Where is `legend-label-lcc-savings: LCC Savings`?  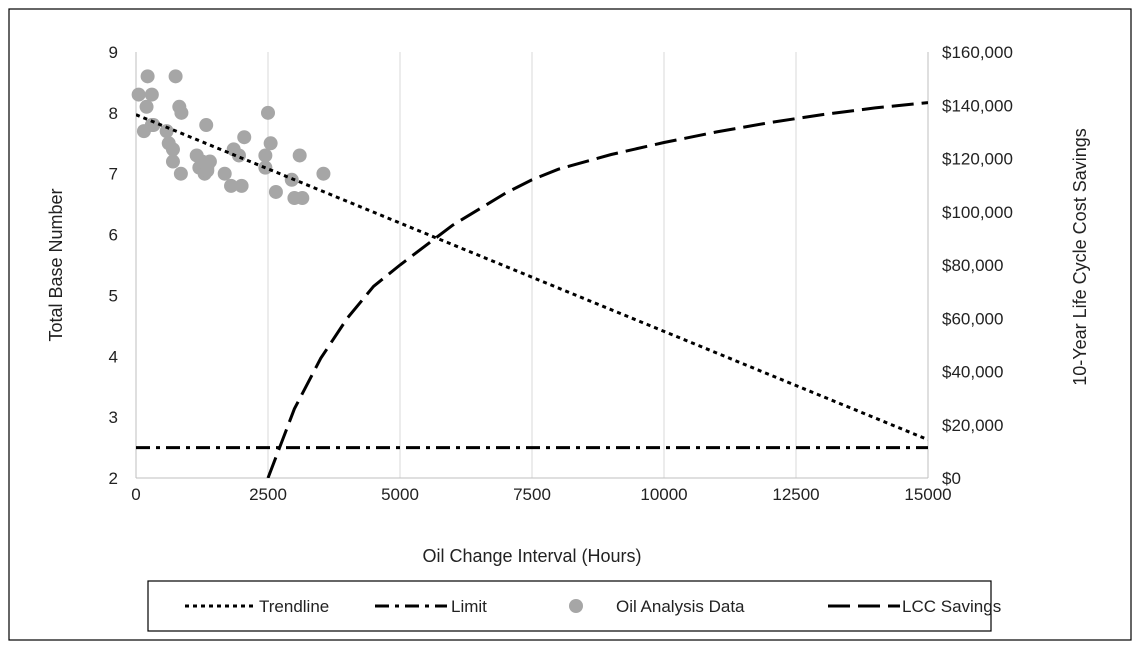
legend-label-lcc-savings: LCC Savings is located at coordinates (951, 606).